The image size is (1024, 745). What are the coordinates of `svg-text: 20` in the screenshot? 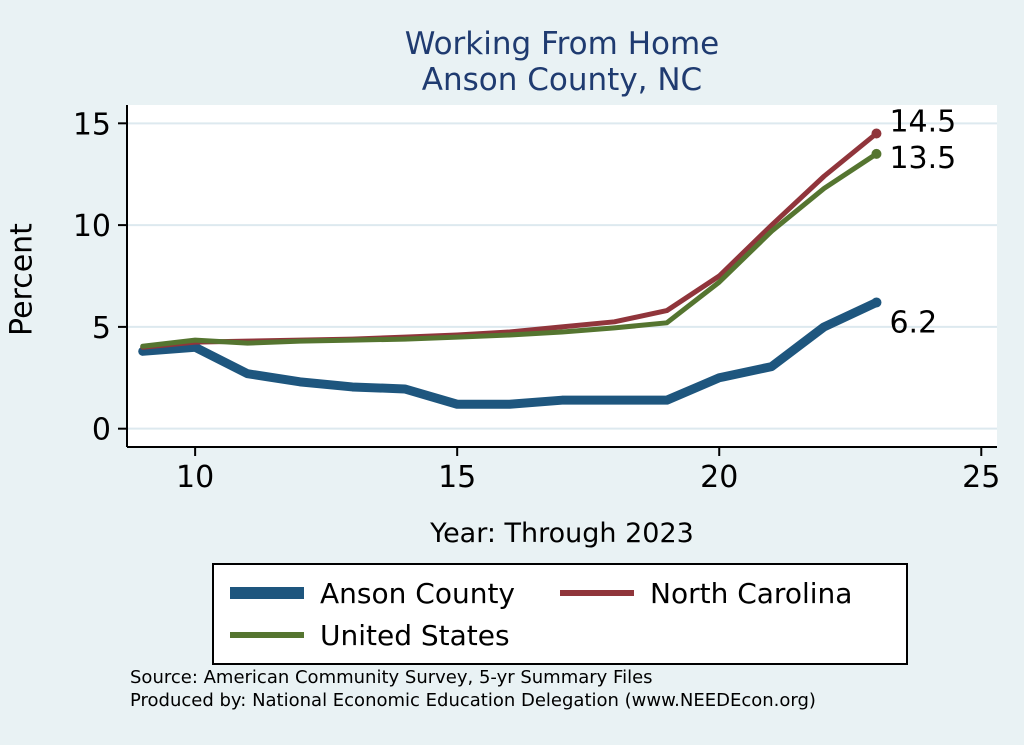 It's located at (719, 477).